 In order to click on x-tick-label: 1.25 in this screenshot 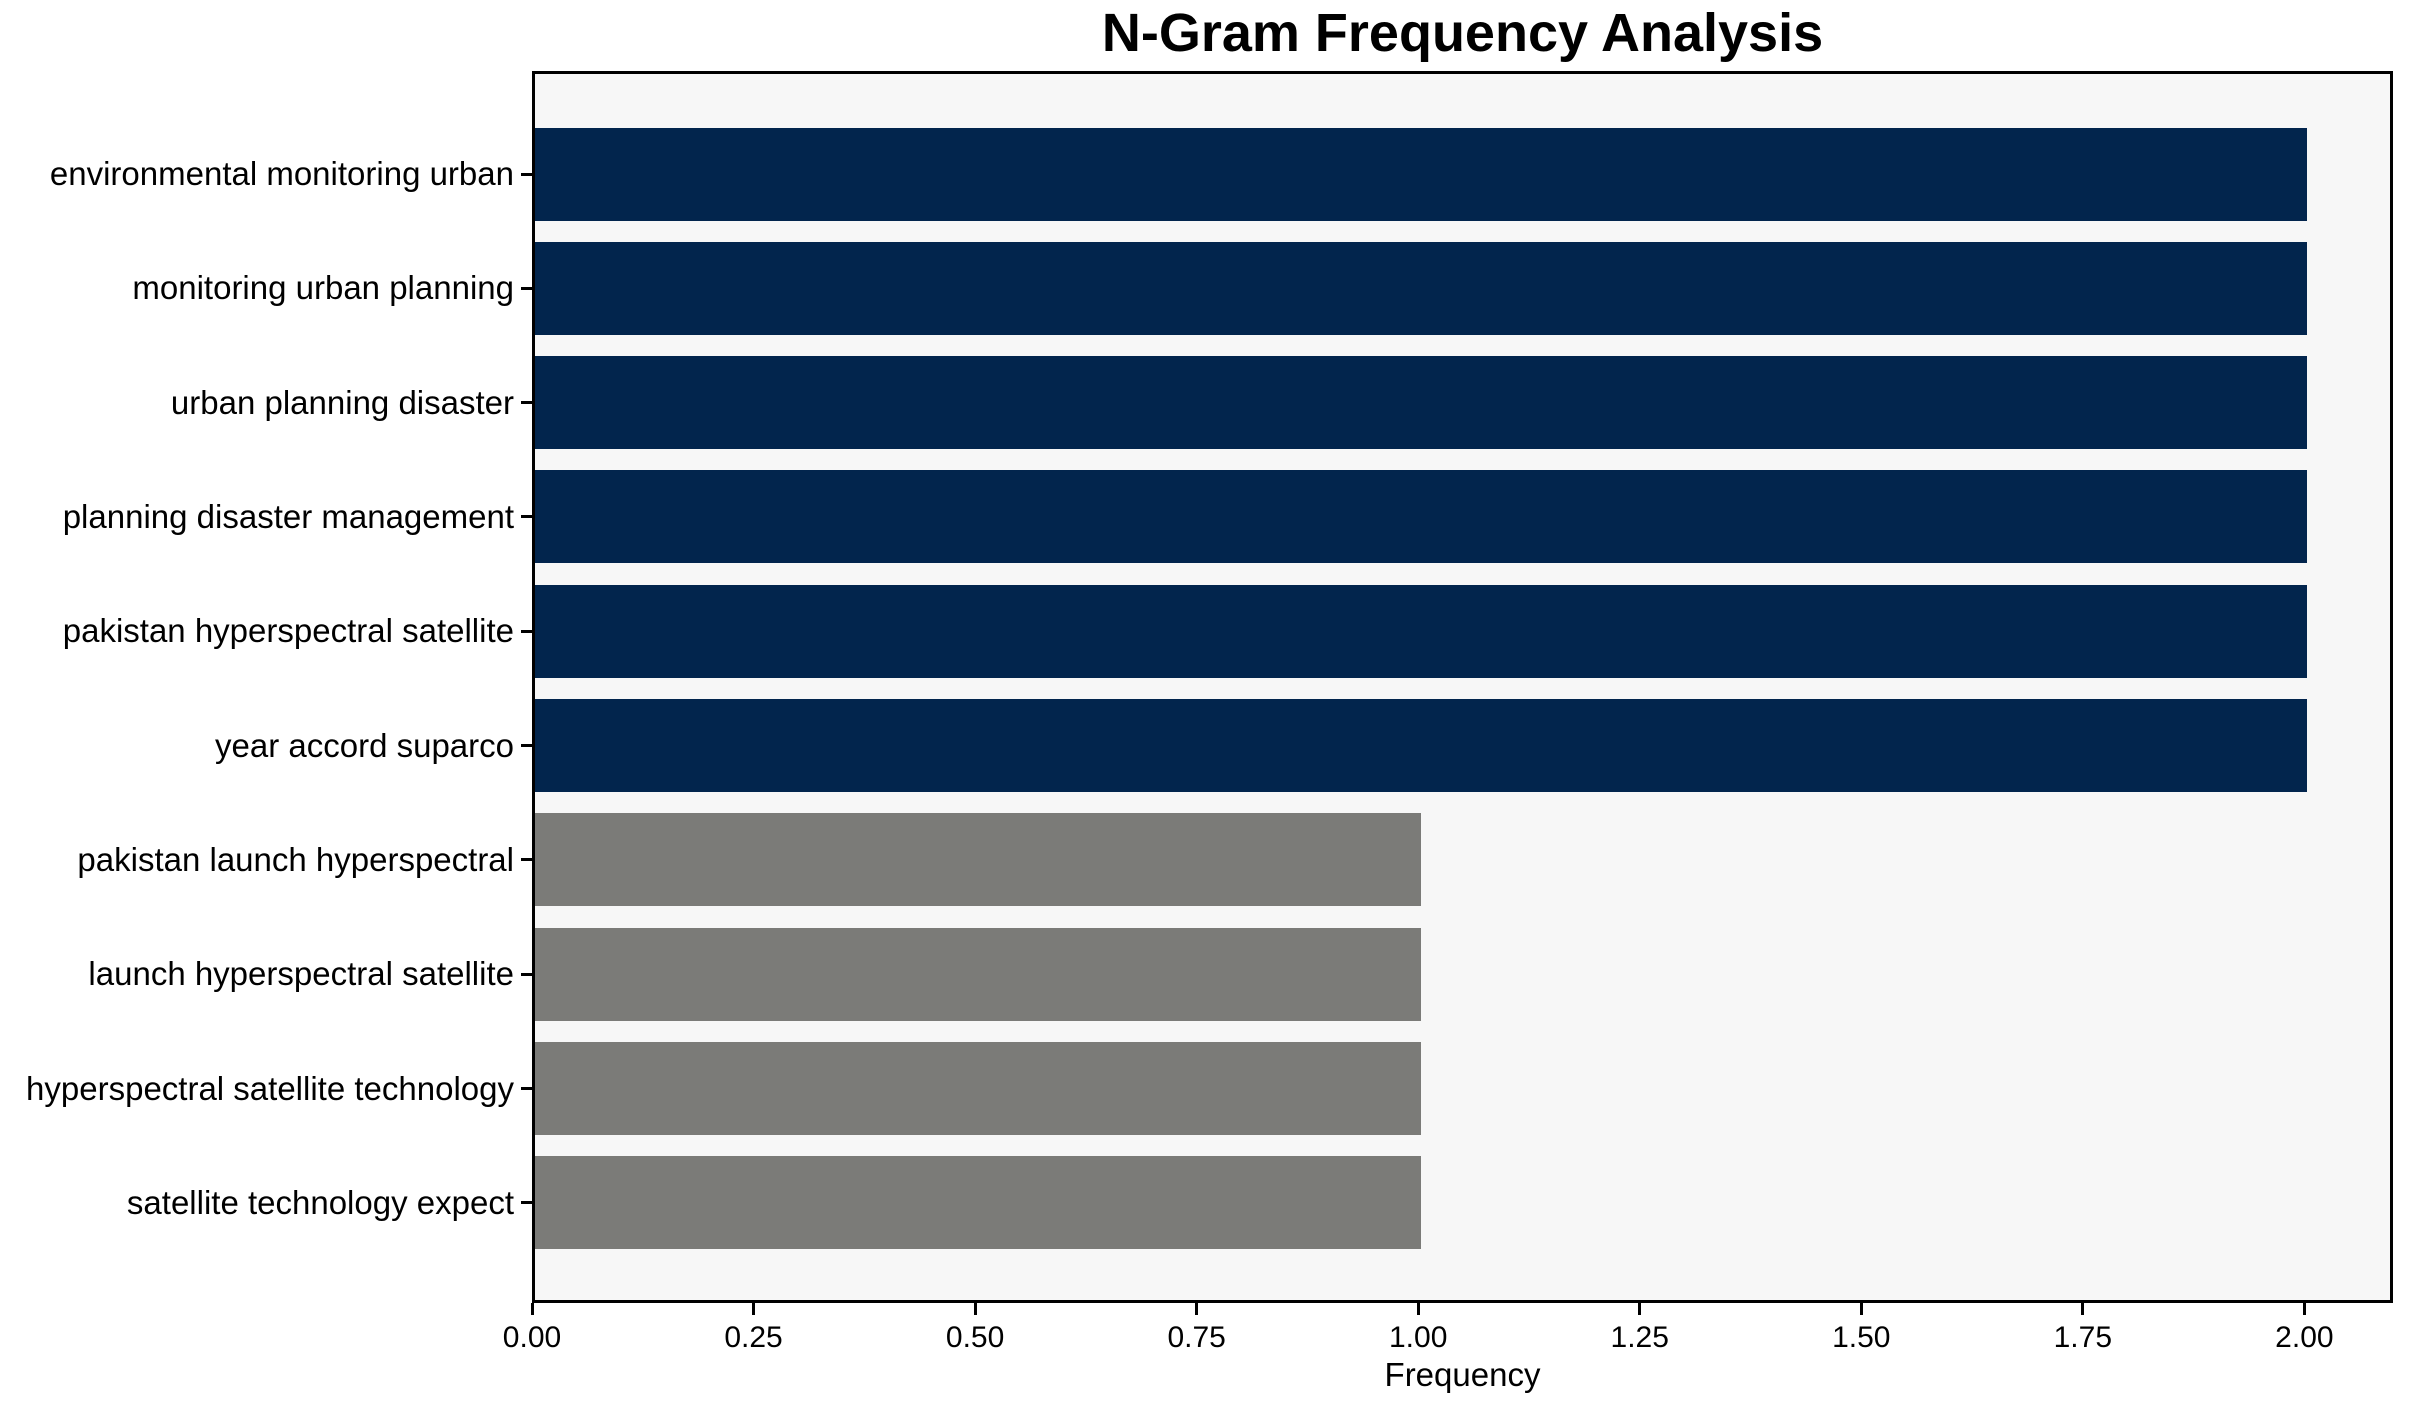, I will do `click(1639, 1337)`.